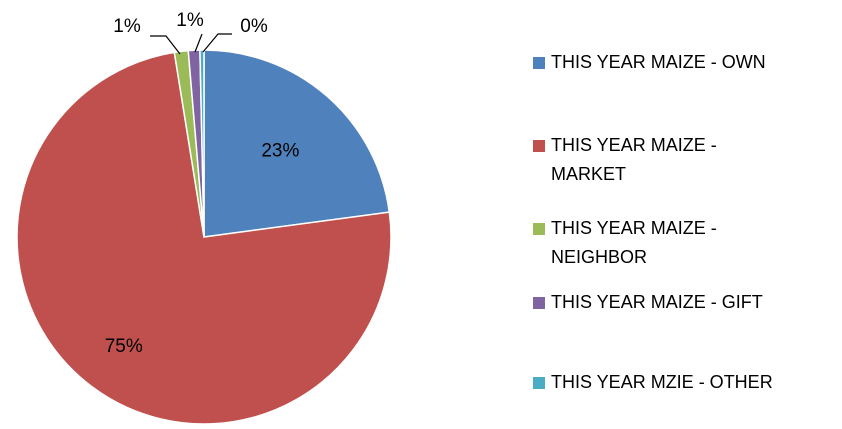 The image size is (842, 429). I want to click on legend-label-market: THIS YEAR MAIZE - MARKET, so click(634, 159).